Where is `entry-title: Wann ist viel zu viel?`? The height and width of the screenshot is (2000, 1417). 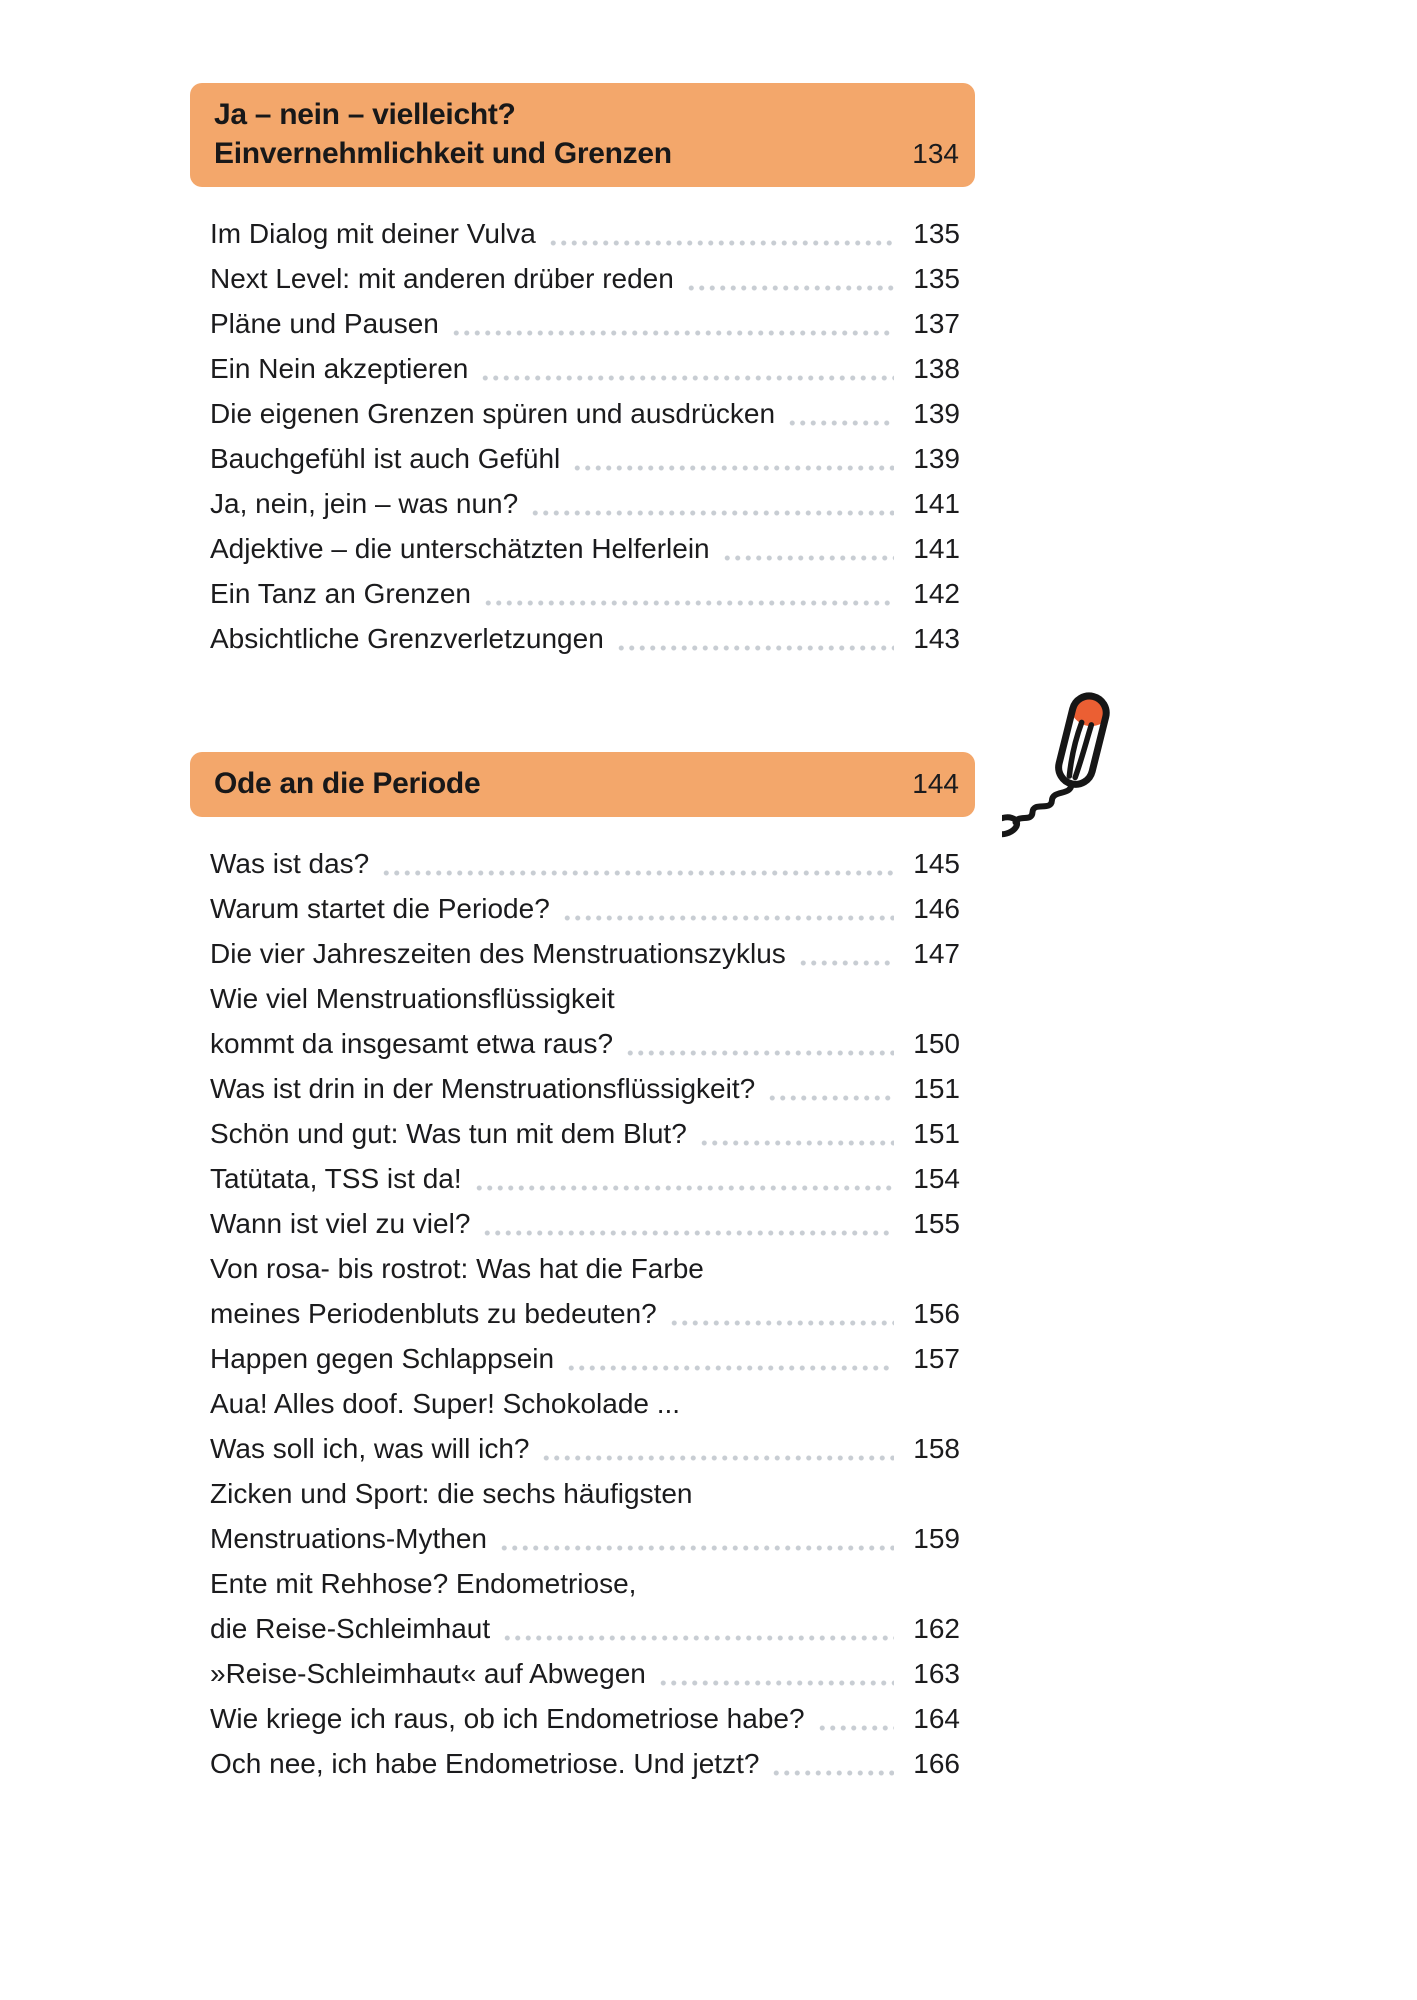
entry-title: Wann ist viel zu viel? is located at coordinates (340, 1223).